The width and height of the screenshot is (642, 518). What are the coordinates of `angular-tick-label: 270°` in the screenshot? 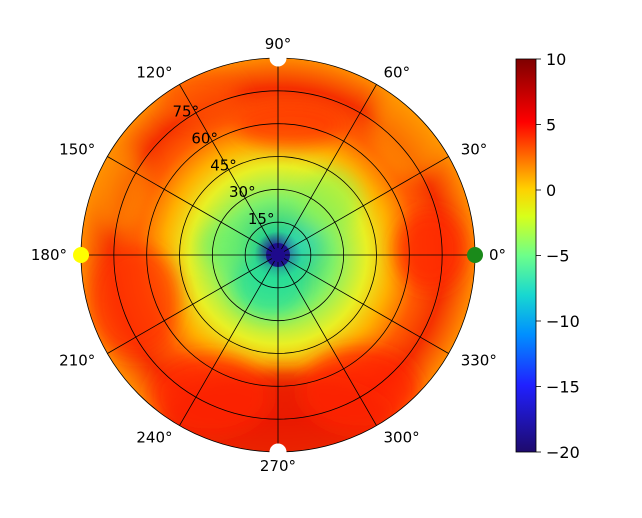 It's located at (278, 466).